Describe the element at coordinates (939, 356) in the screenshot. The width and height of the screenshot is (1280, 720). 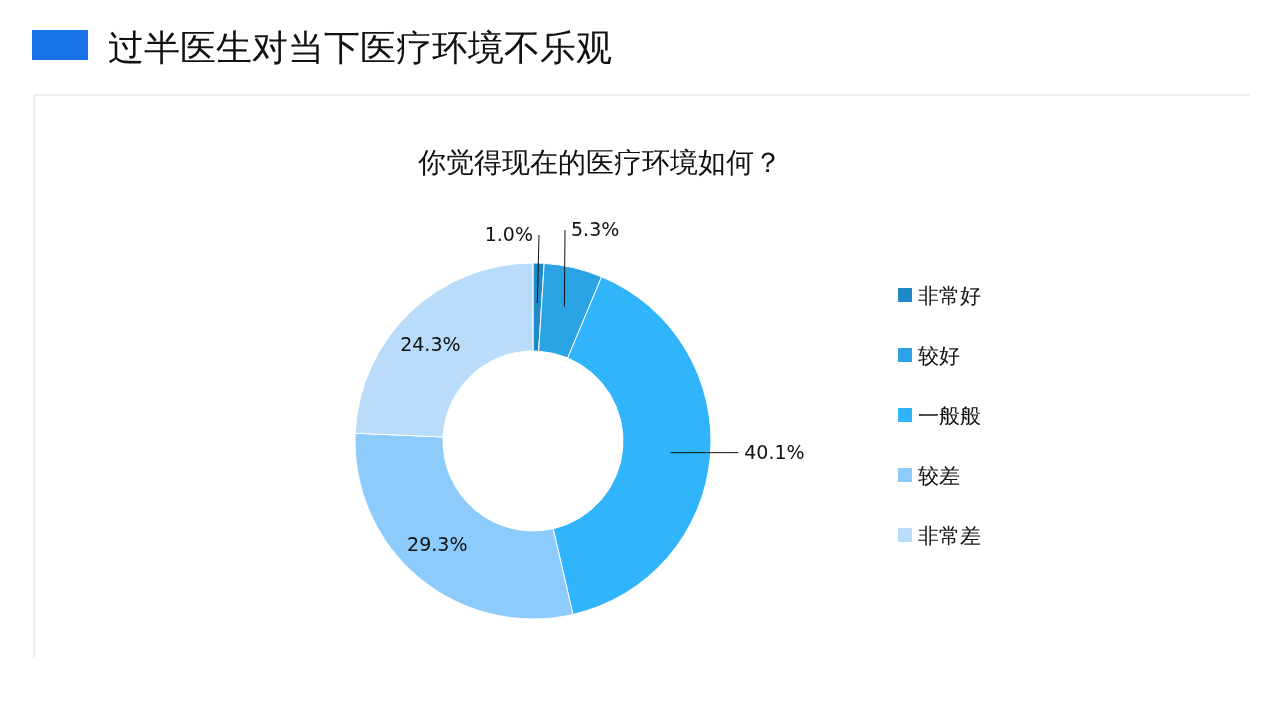
I see `legend-label: 较好` at that location.